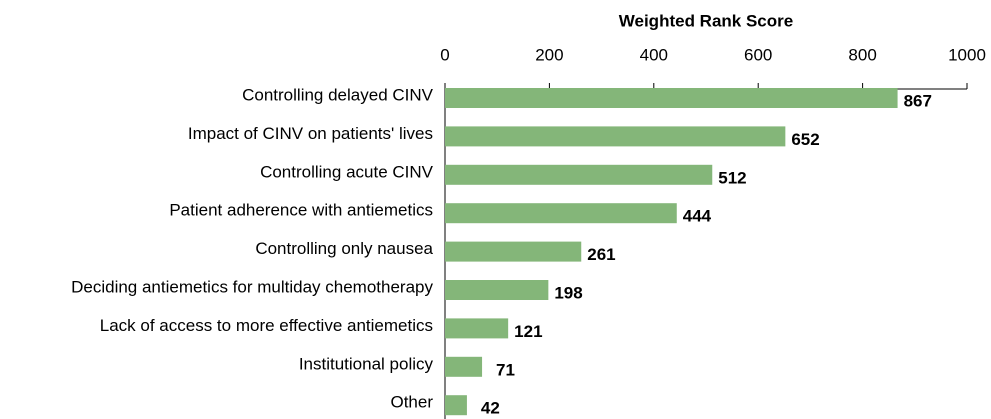 The height and width of the screenshot is (419, 991). What do you see at coordinates (411, 402) in the screenshot?
I see `category-label: Other` at bounding box center [411, 402].